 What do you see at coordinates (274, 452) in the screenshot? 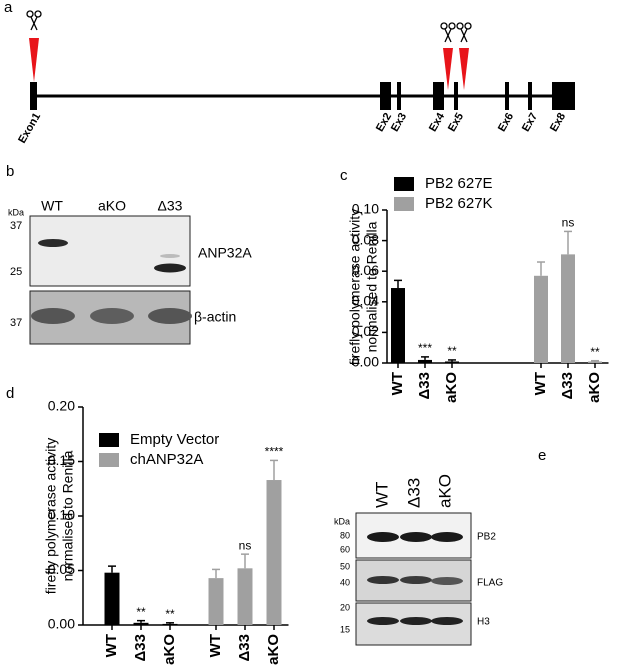
I see `significance: ****` at bounding box center [274, 452].